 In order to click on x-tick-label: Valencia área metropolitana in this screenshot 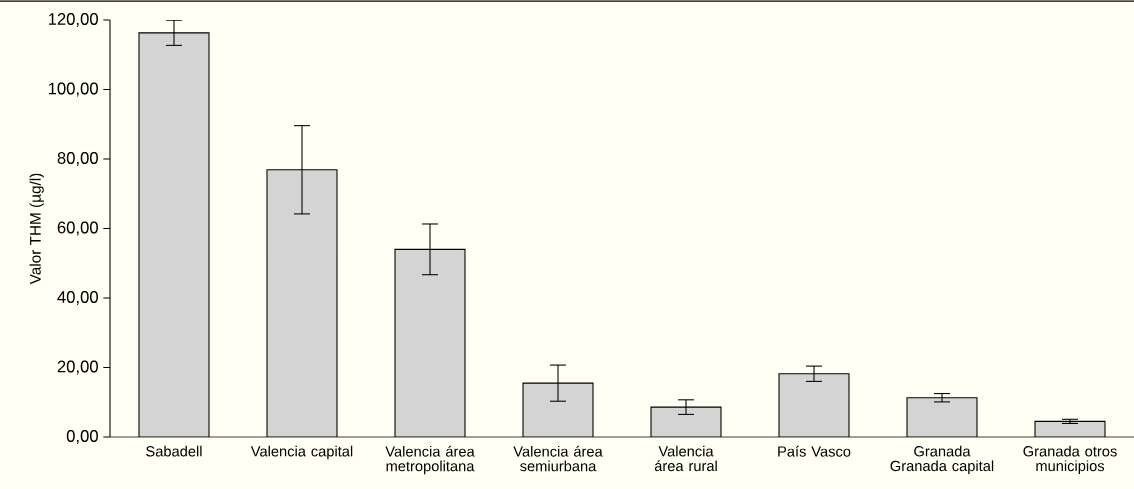, I will do `click(430, 460)`.